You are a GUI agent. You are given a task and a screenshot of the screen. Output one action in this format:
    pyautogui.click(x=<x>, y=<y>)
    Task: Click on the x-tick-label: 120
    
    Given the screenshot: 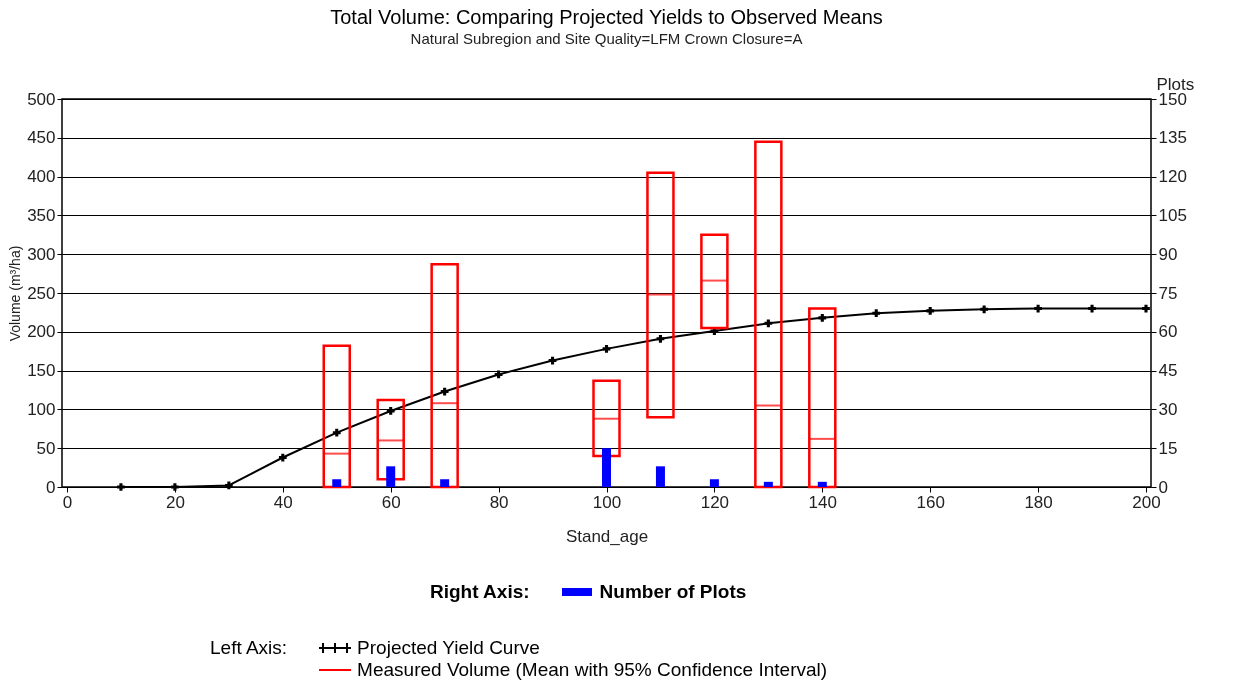 What is the action you would take?
    pyautogui.click(x=715, y=502)
    